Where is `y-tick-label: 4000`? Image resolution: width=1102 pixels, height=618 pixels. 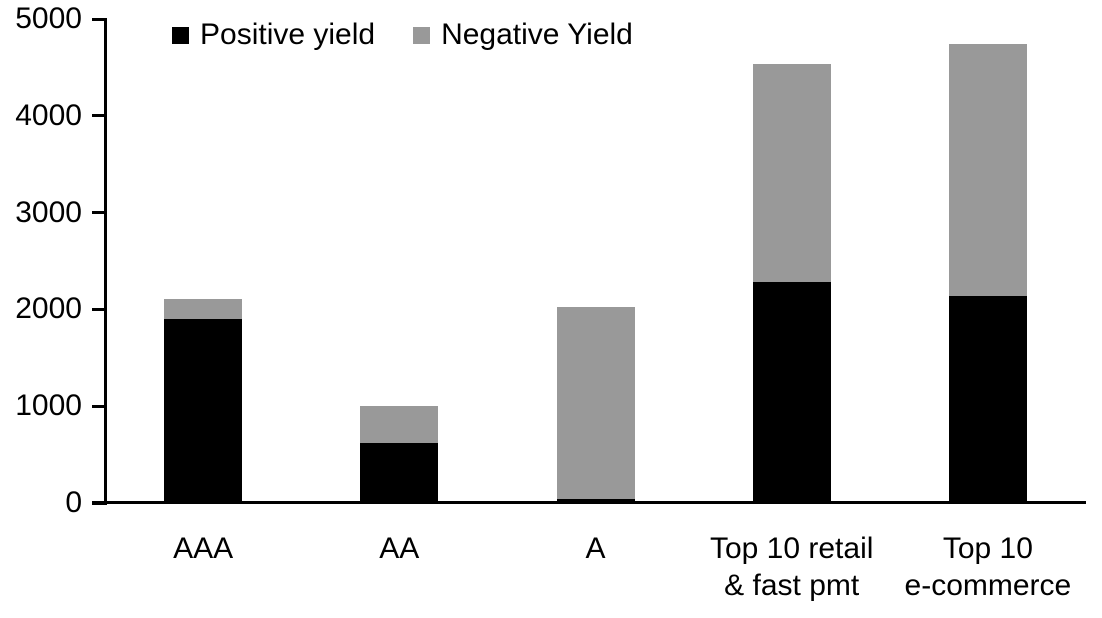 y-tick-label: 4000 is located at coordinates (48, 115).